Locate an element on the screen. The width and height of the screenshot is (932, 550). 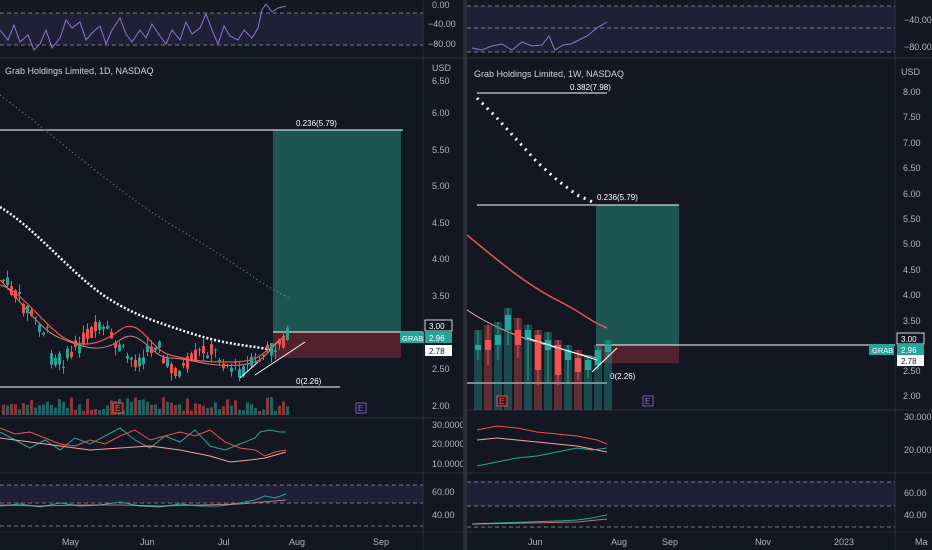
candlesticks-daily is located at coordinates (145, 326).